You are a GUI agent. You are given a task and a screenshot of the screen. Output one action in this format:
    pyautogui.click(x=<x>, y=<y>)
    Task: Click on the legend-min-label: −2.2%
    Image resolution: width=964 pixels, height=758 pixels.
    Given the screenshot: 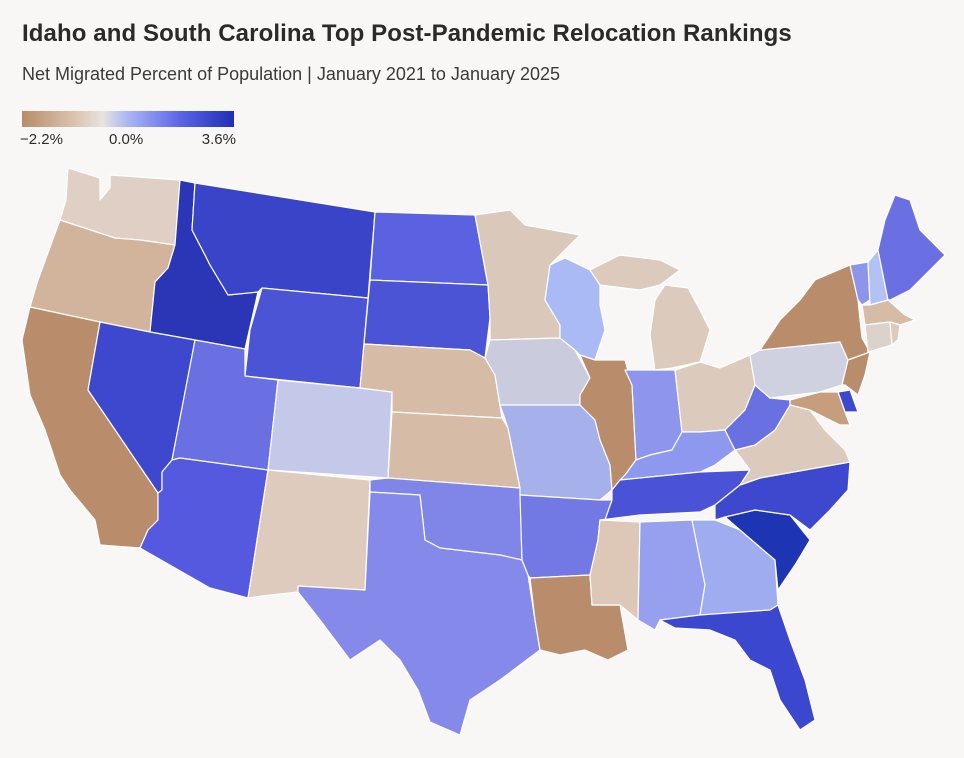 What is the action you would take?
    pyautogui.click(x=41, y=139)
    